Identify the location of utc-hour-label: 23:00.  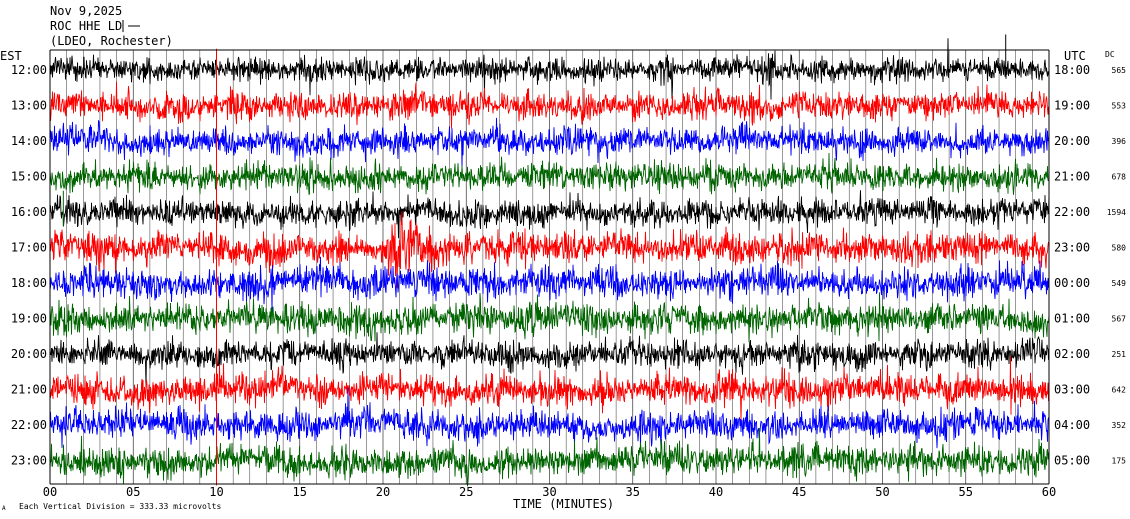
(1072, 248).